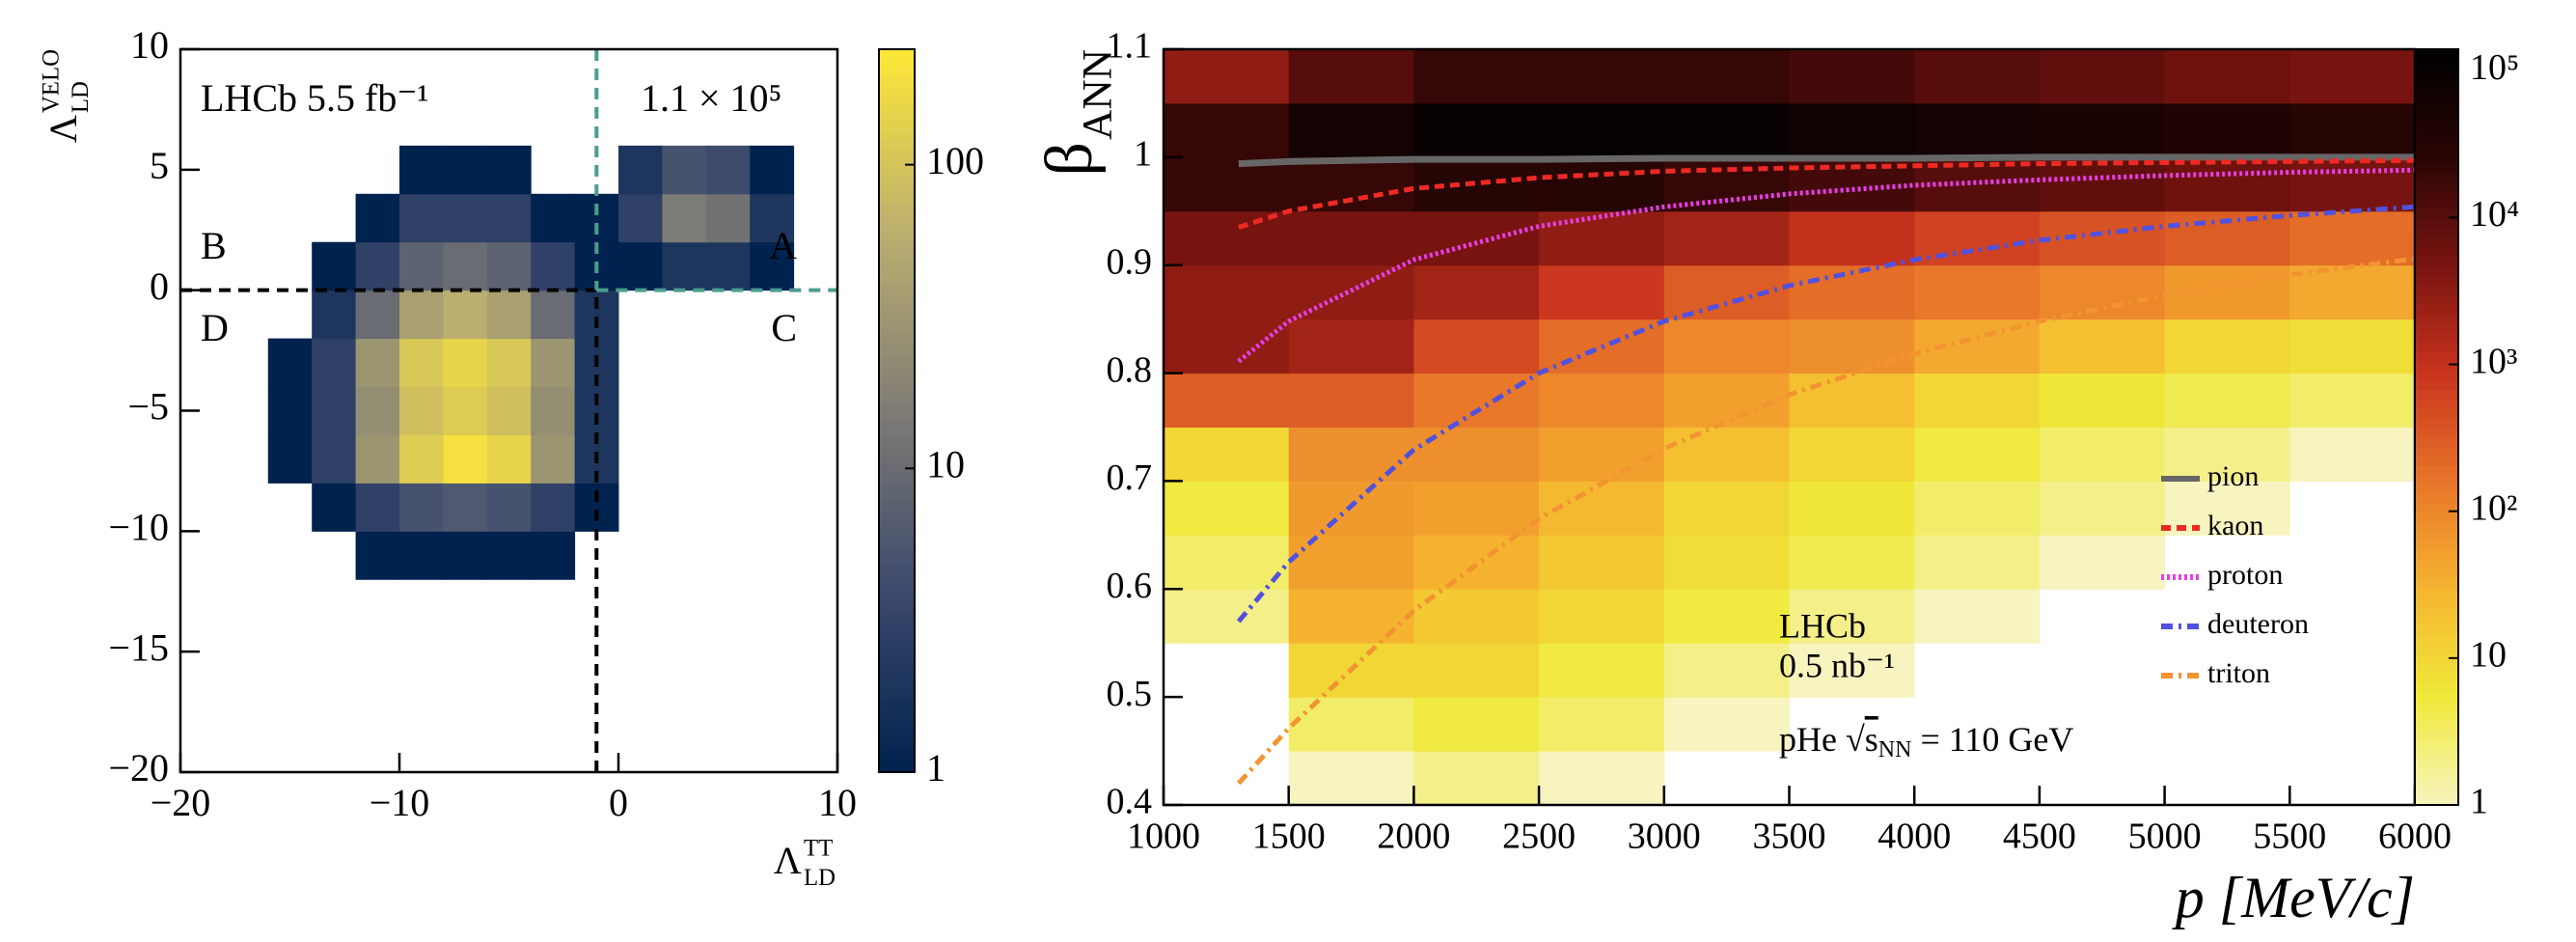  Describe the element at coordinates (1289, 837) in the screenshot. I see `x-tick-label: 1500` at that location.